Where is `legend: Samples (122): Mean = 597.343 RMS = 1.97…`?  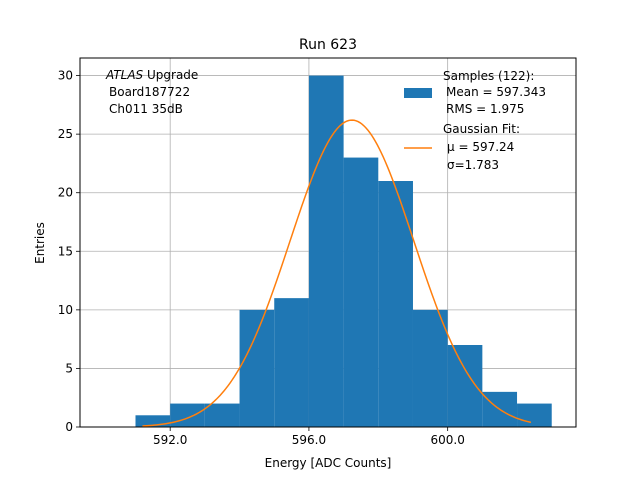
legend: Samples (122): Mean = 597.343 RMS = 1.97… is located at coordinates (475, 120).